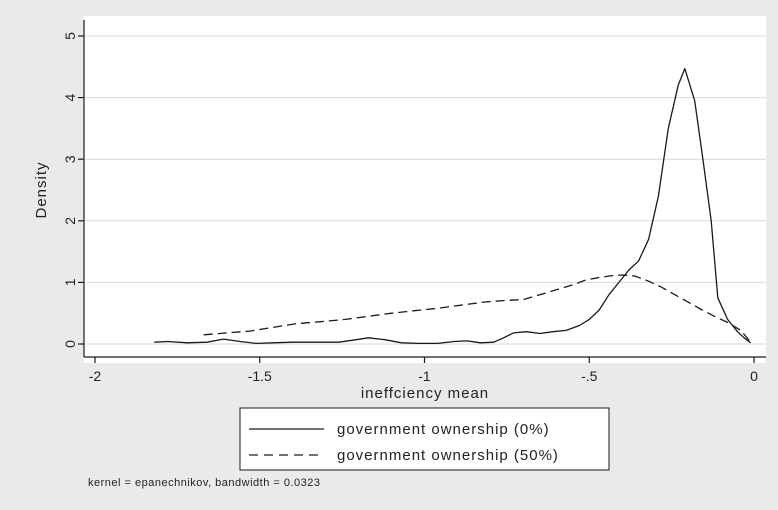 The image size is (778, 510). Describe the element at coordinates (95, 376) in the screenshot. I see `x-tick-label-0: -2` at that location.